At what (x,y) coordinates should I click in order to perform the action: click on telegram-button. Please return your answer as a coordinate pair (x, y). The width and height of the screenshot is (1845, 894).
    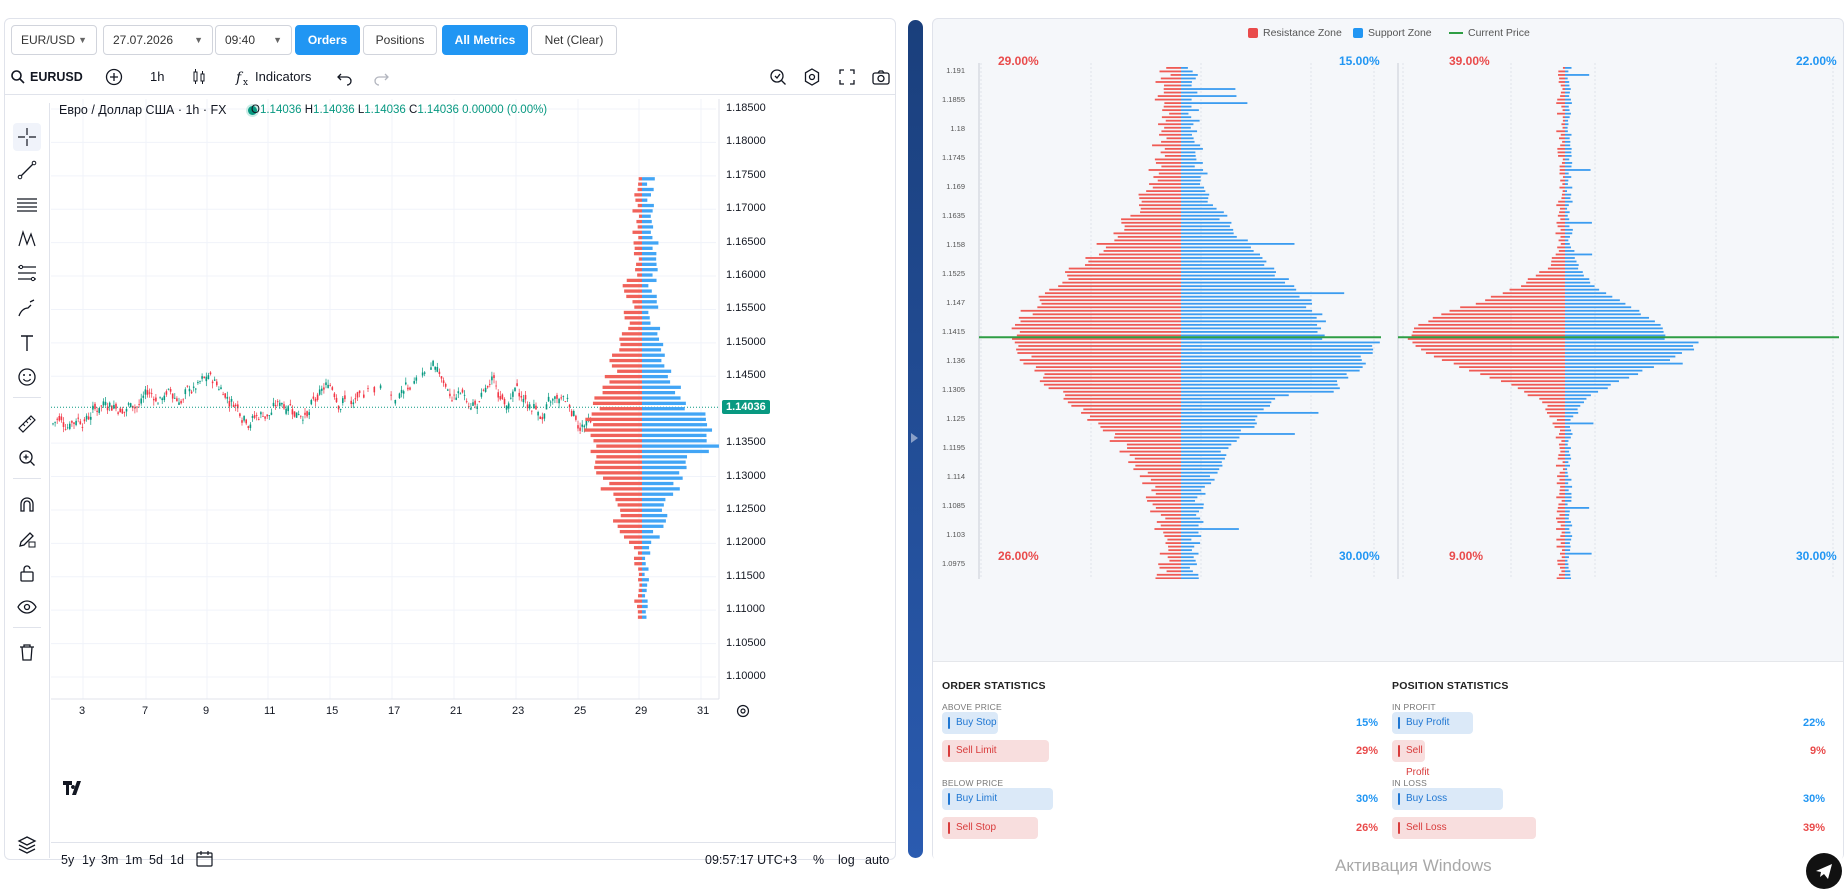
    Looking at the image, I should click on (1824, 871).